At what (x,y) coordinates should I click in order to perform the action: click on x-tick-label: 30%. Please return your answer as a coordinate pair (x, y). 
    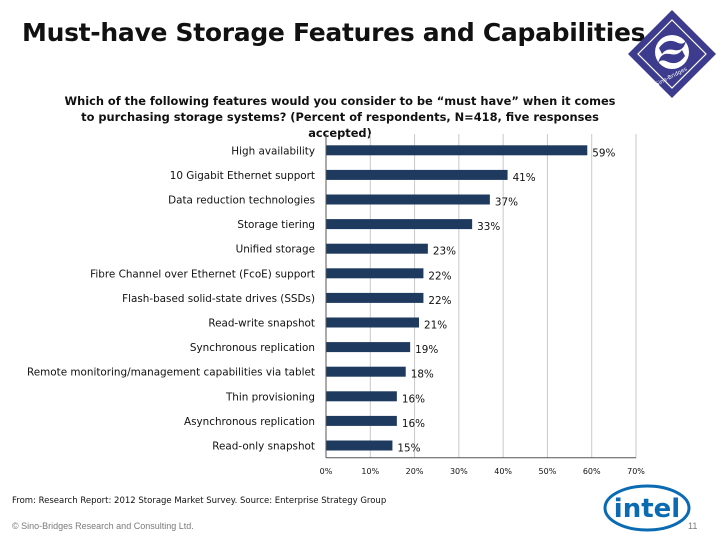
    Looking at the image, I should click on (459, 471).